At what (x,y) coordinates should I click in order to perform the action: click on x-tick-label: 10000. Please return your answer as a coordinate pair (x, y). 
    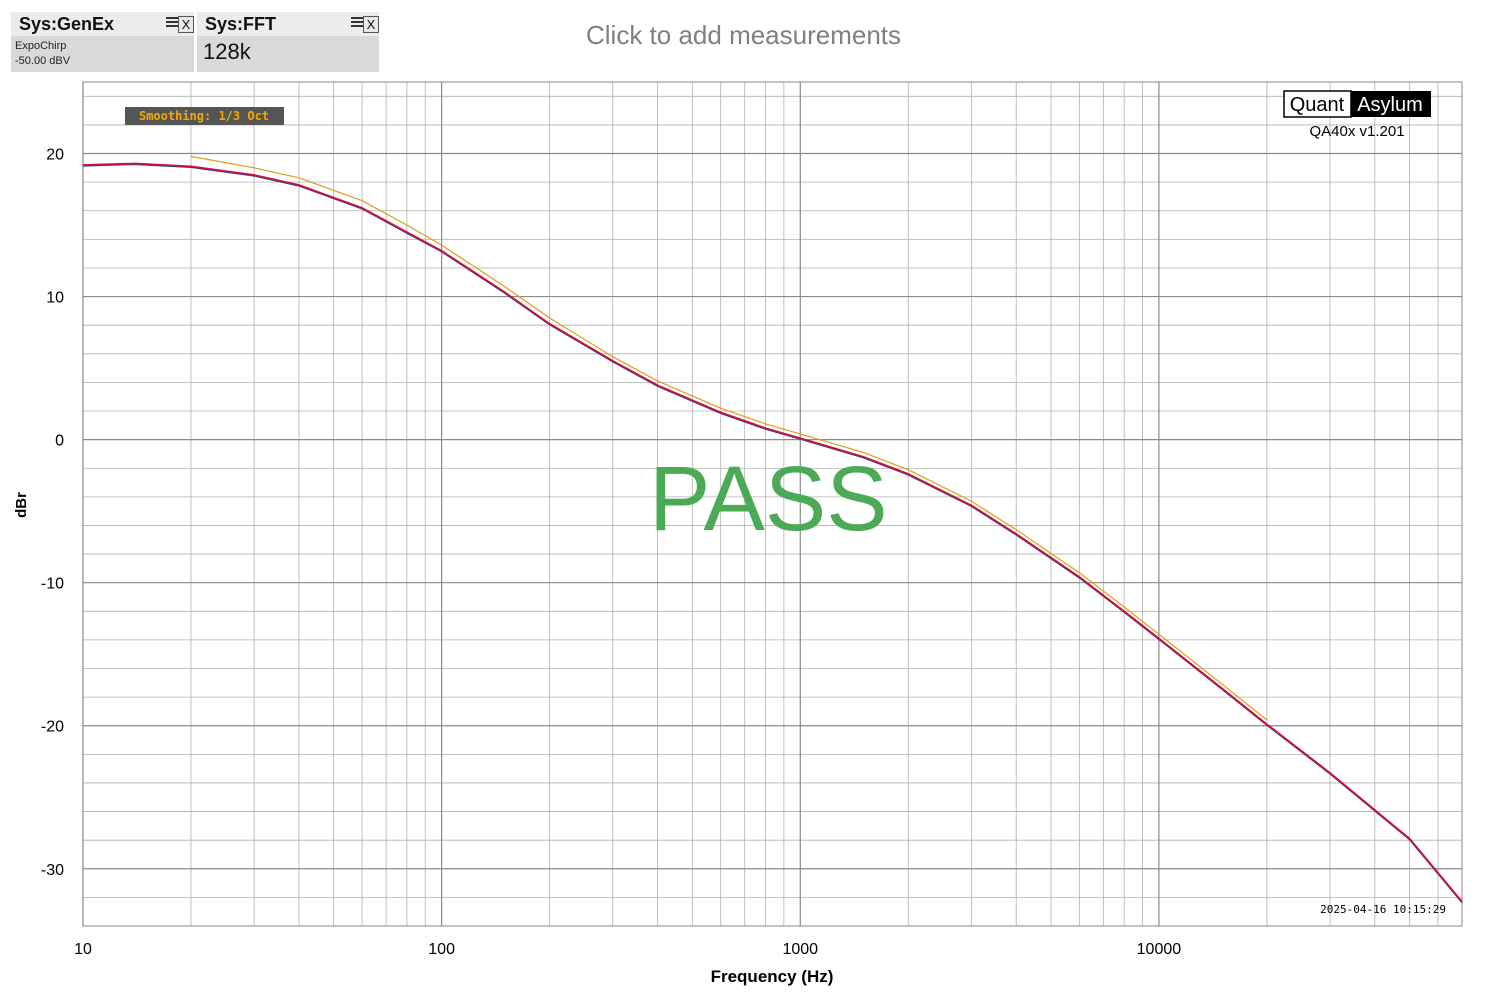
    Looking at the image, I should click on (1159, 949).